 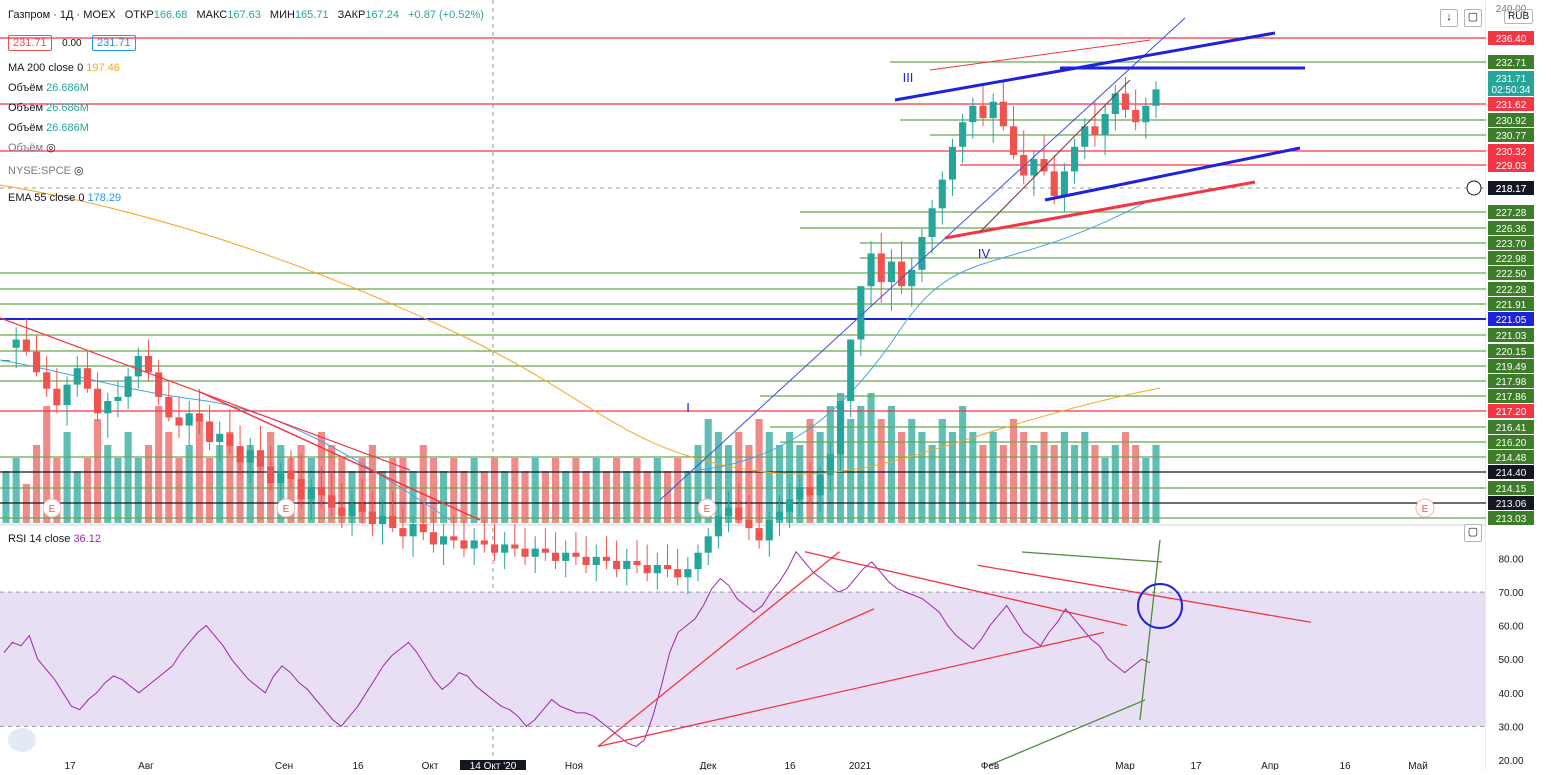 I want to click on rsi-highlight-circle, so click(x=1160, y=606).